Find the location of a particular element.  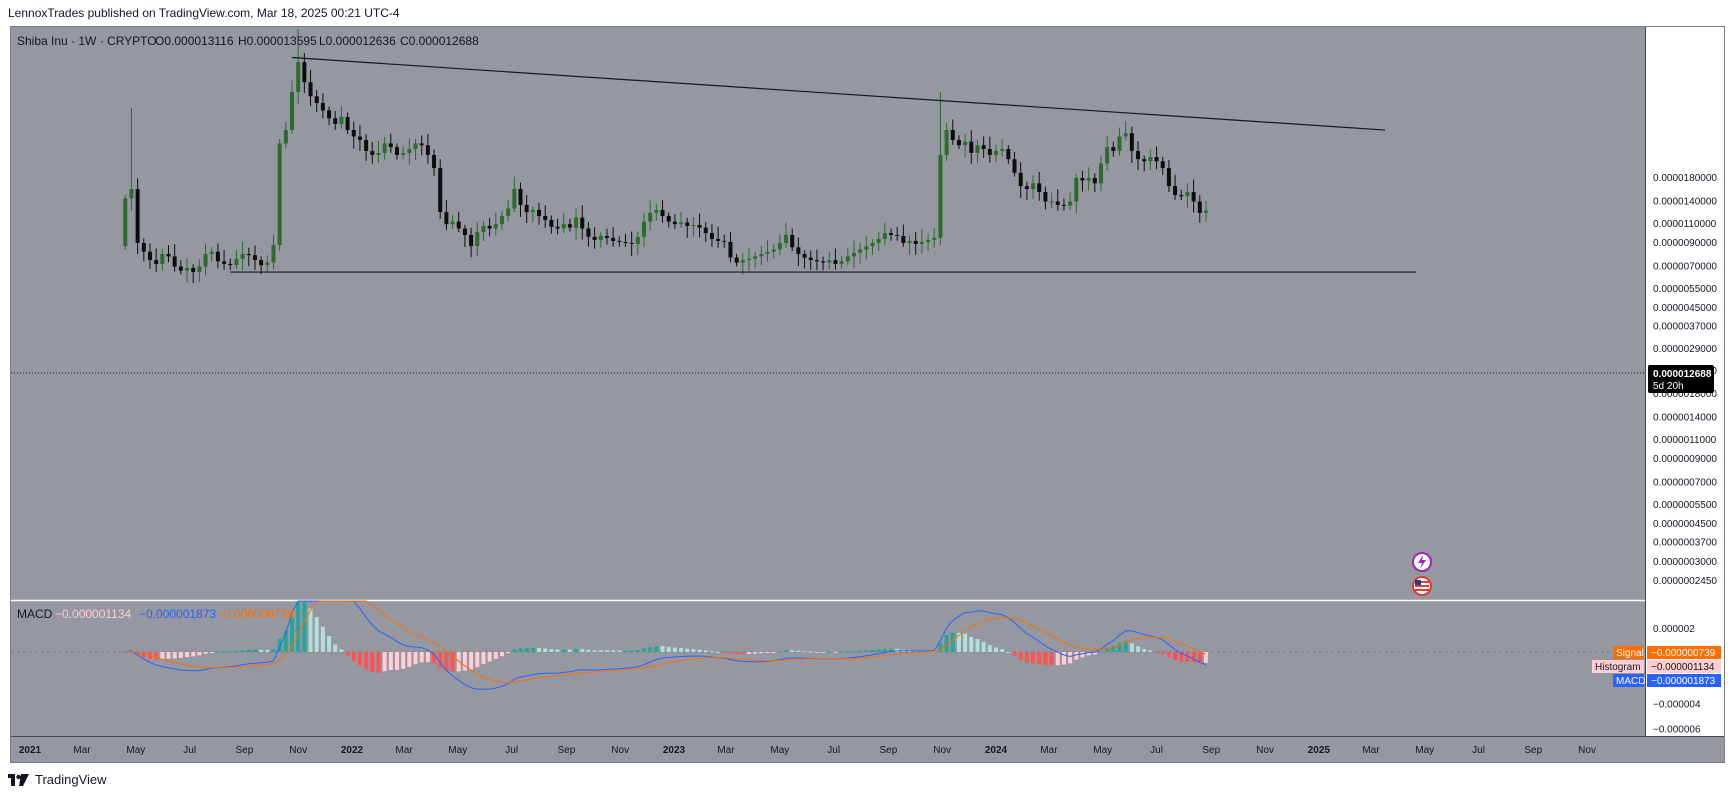

price-tick-label: 0.0000003700 is located at coordinates (1685, 542).